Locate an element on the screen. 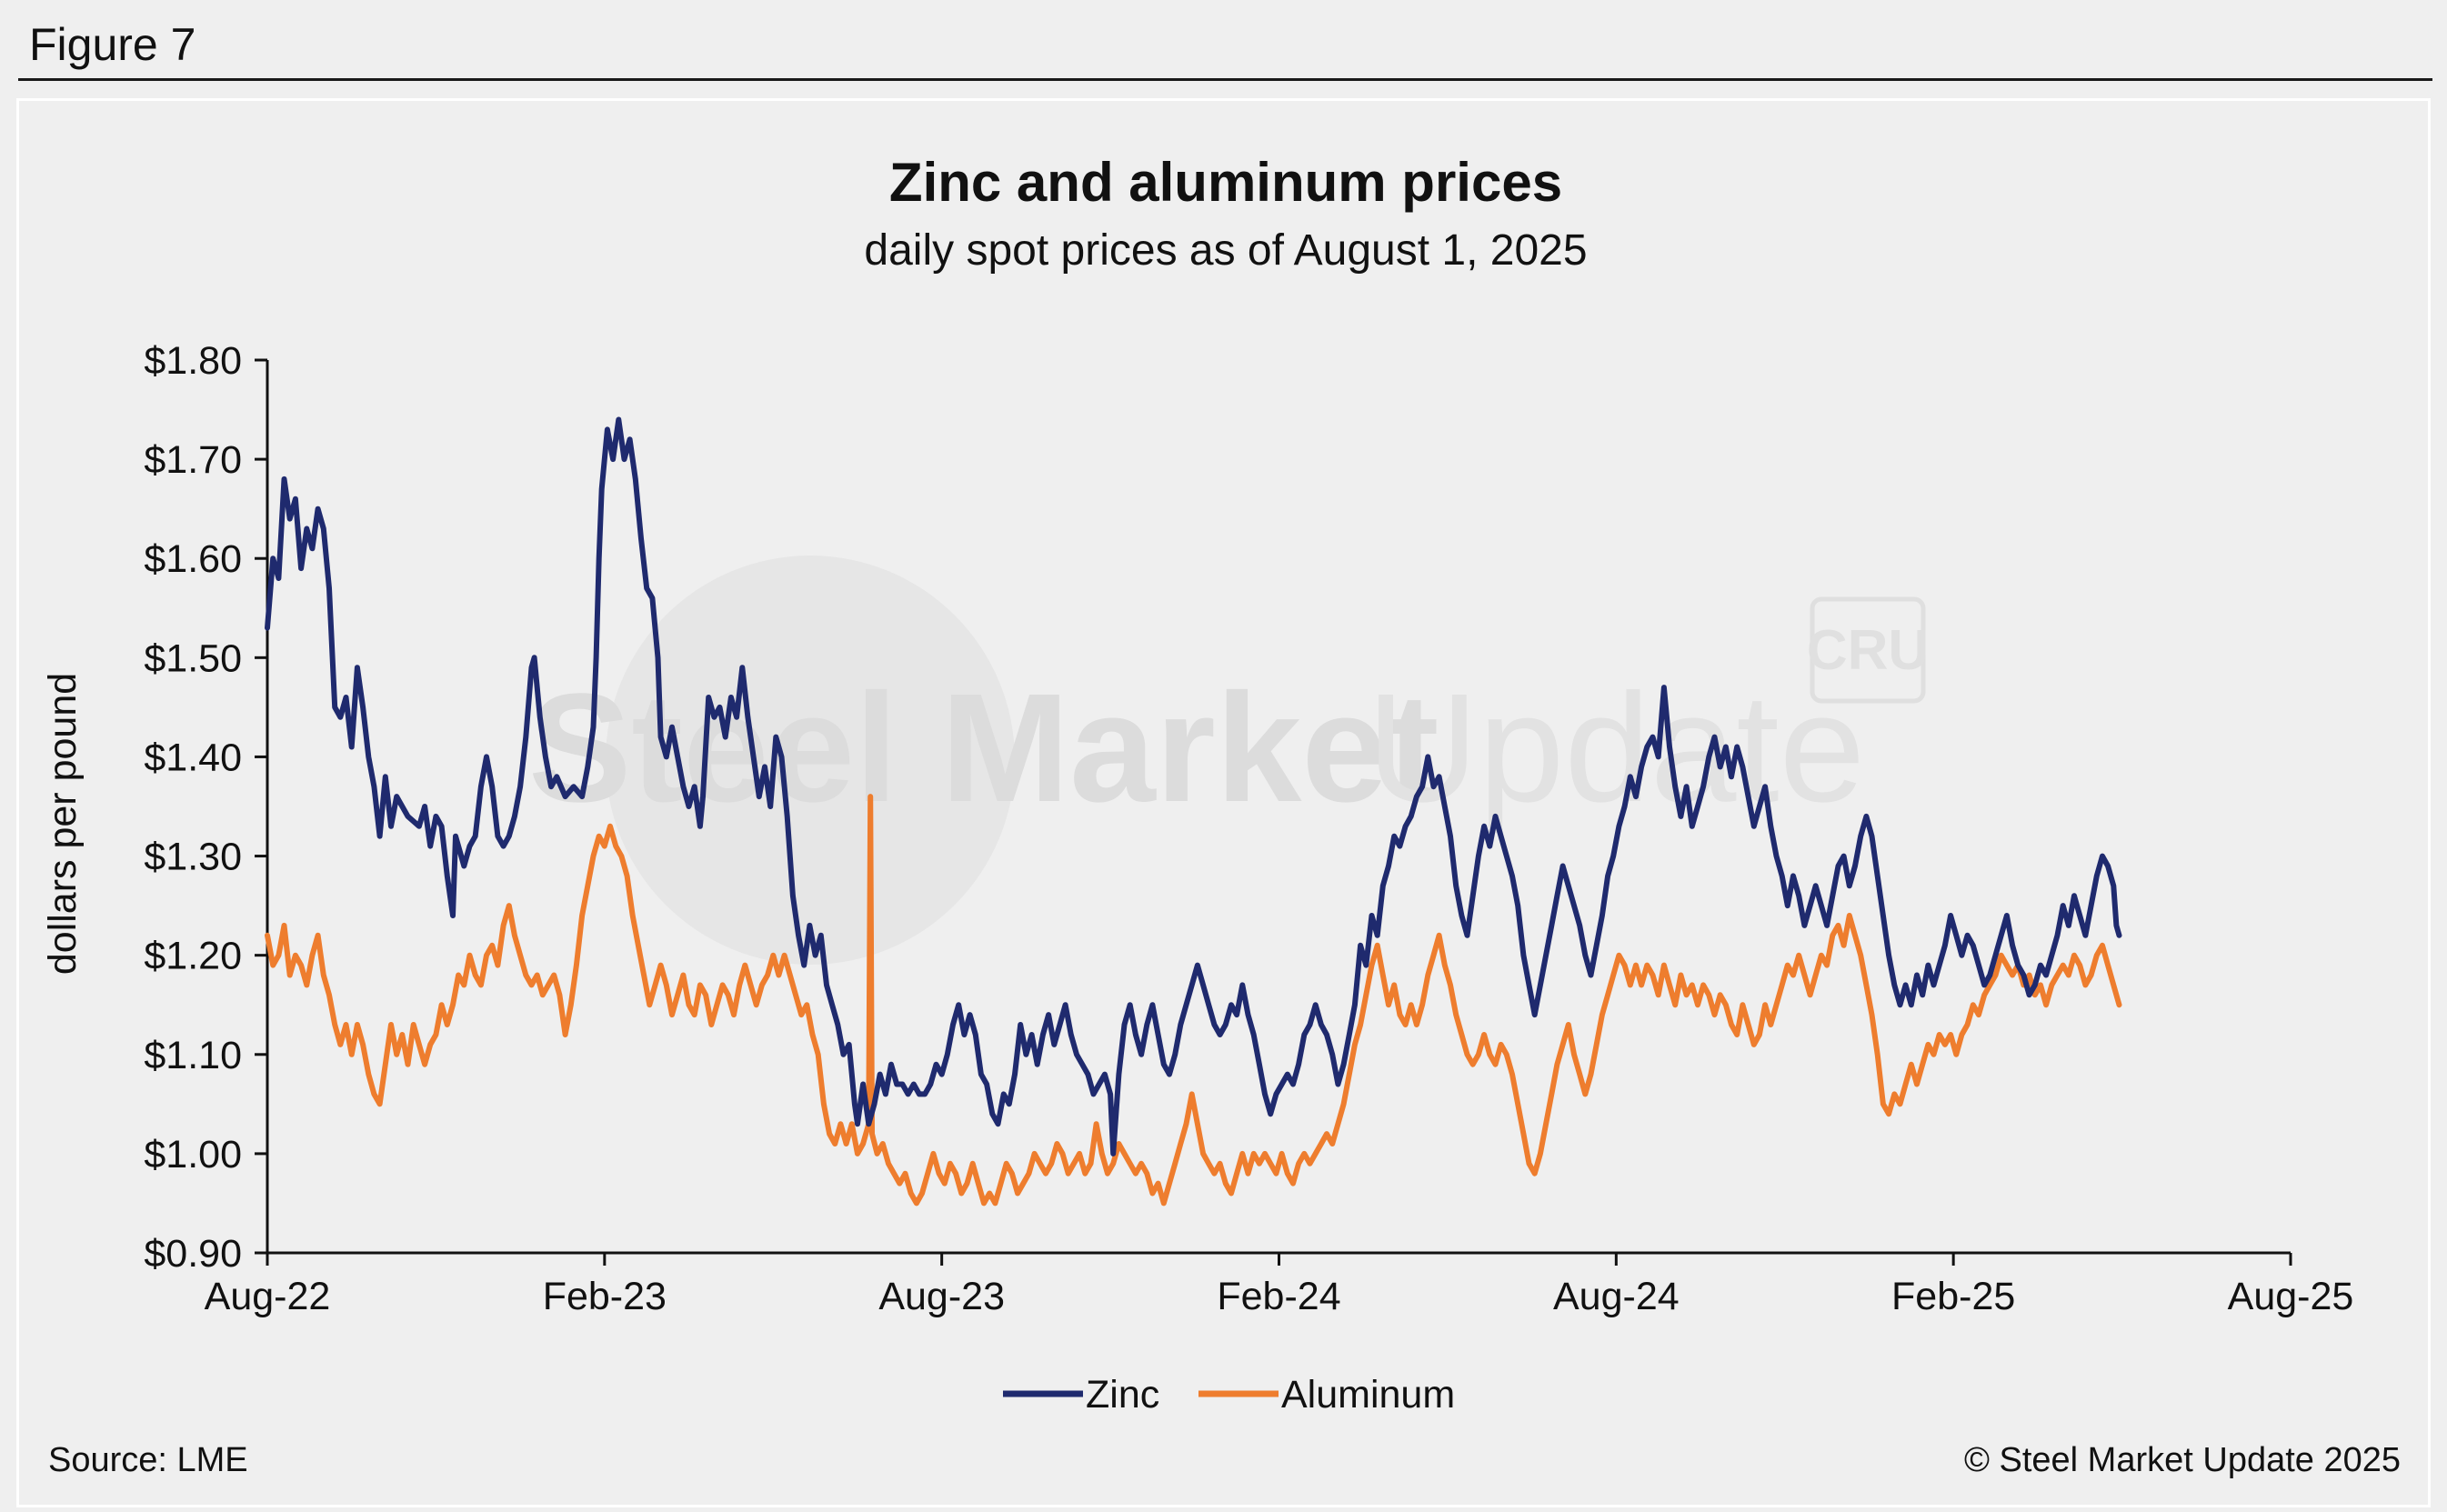 This screenshot has height=1512, width=2447. y-tick-label: $1.40 is located at coordinates (193, 757).